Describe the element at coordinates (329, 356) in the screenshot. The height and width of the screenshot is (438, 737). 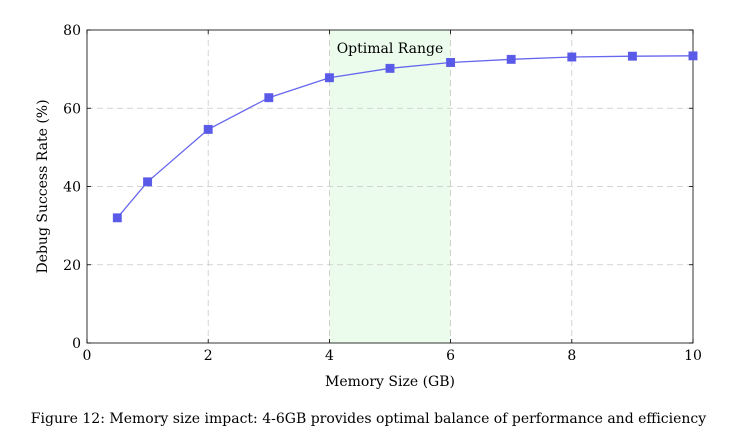
I see `x-tick-label: 4` at that location.